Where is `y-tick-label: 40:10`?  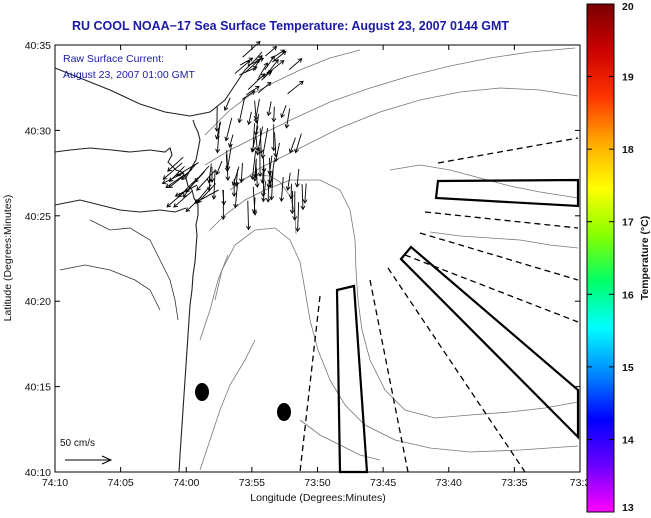 y-tick-label: 40:10 is located at coordinates (38, 473).